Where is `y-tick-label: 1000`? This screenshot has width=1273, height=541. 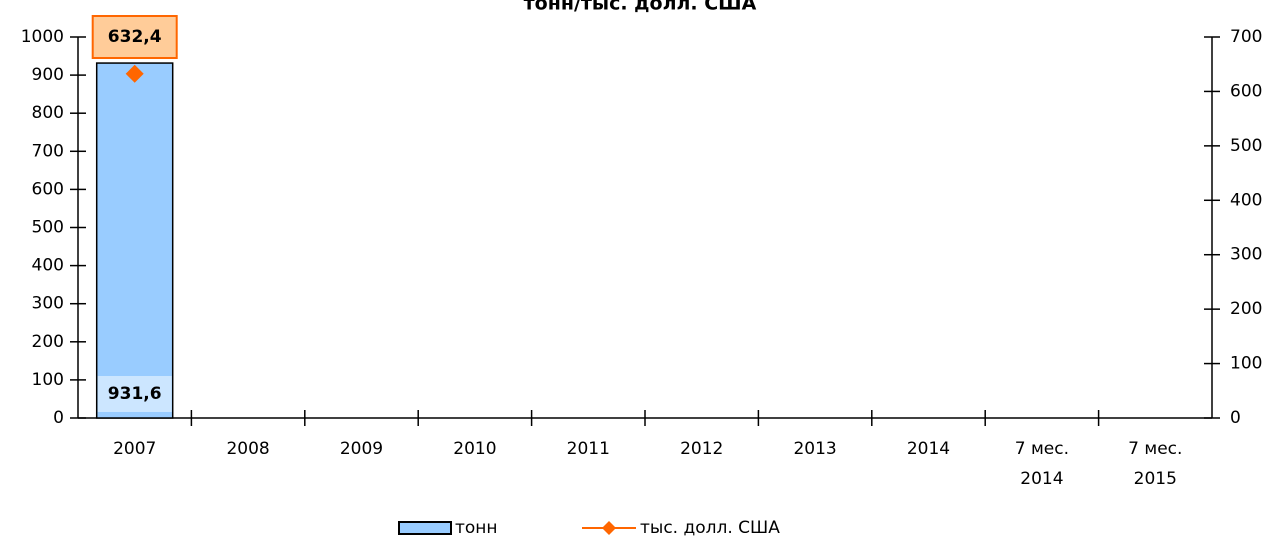 y-tick-label: 1000 is located at coordinates (42, 37).